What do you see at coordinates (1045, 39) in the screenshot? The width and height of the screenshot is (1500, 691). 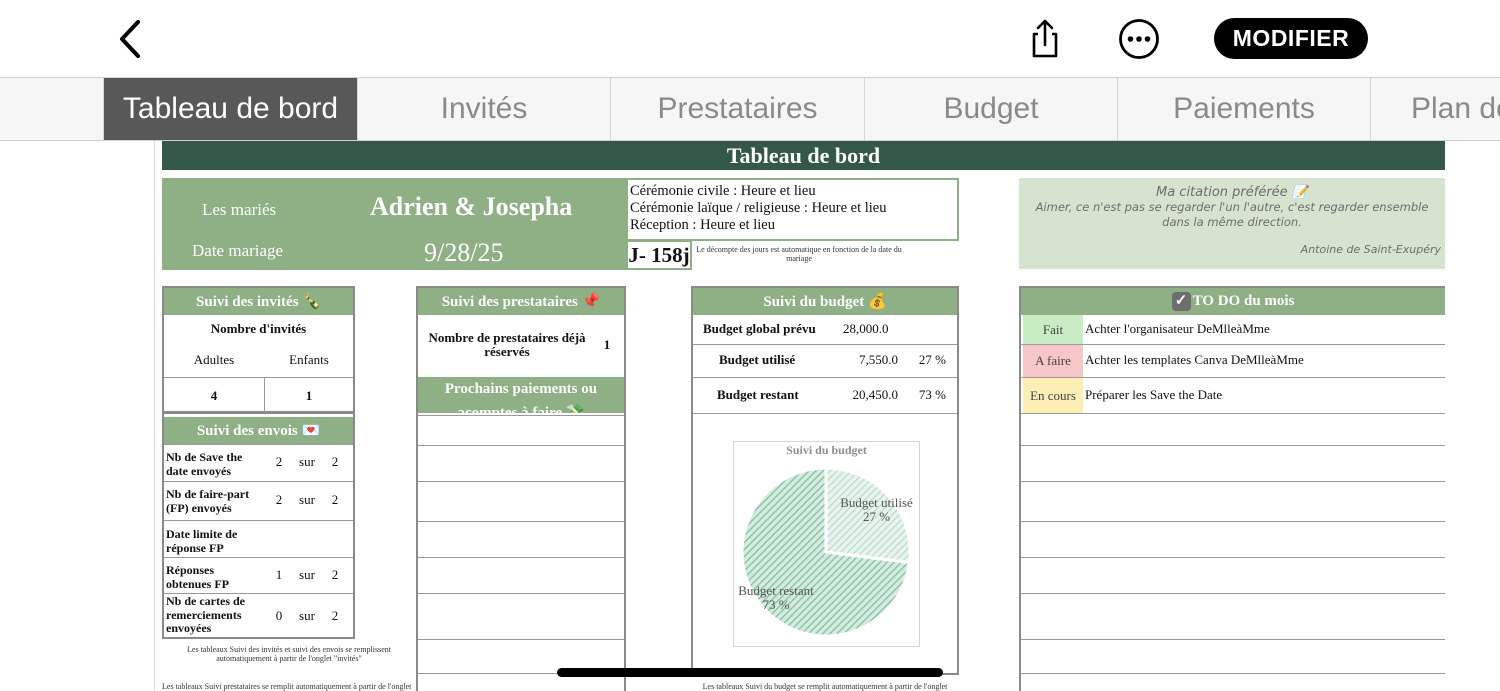 I see `share-icon` at bounding box center [1045, 39].